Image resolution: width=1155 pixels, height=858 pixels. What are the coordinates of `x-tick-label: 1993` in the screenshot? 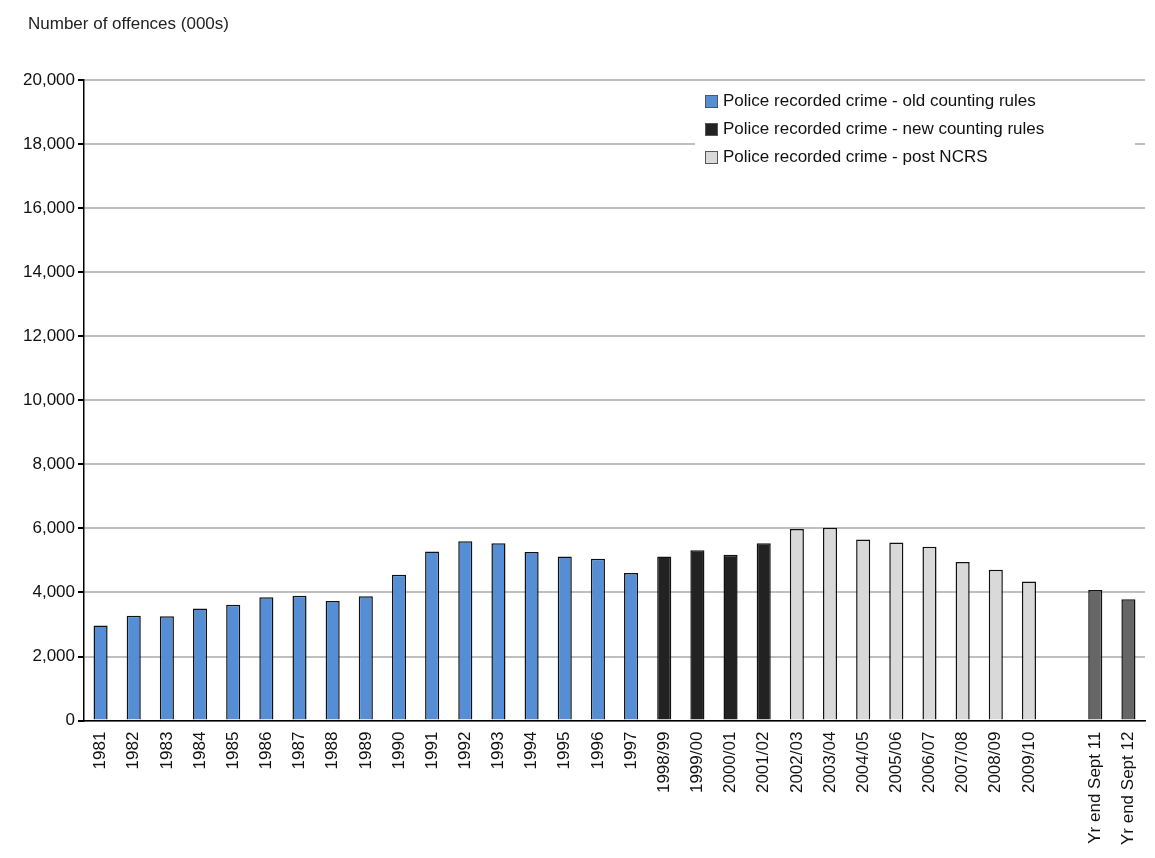 It's located at (498, 750).